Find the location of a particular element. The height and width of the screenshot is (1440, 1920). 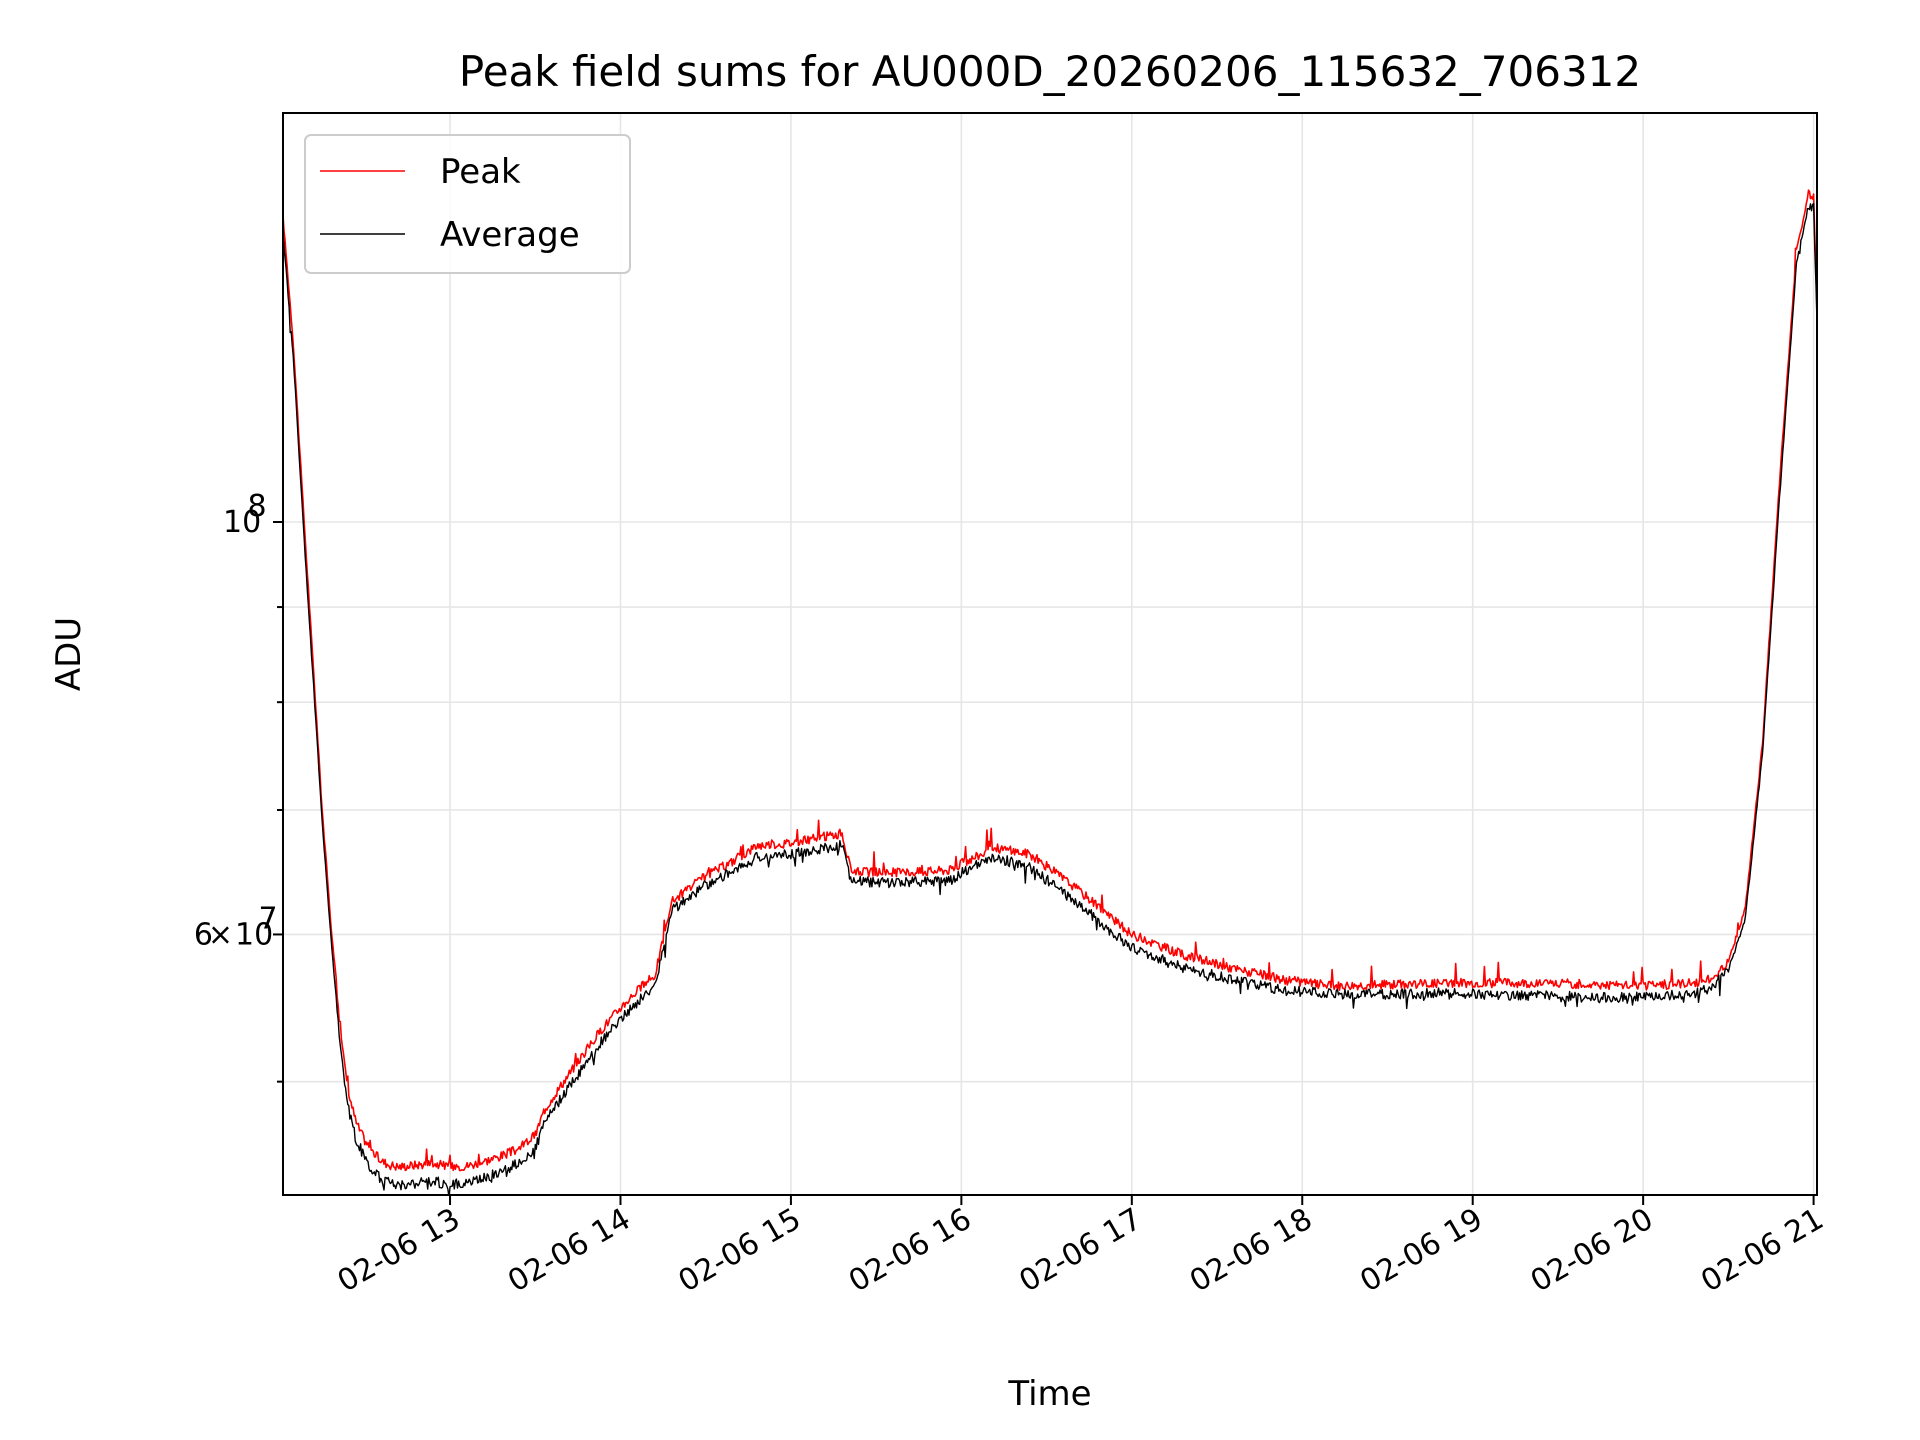

x-axis-label: Time is located at coordinates (1049, 1394).